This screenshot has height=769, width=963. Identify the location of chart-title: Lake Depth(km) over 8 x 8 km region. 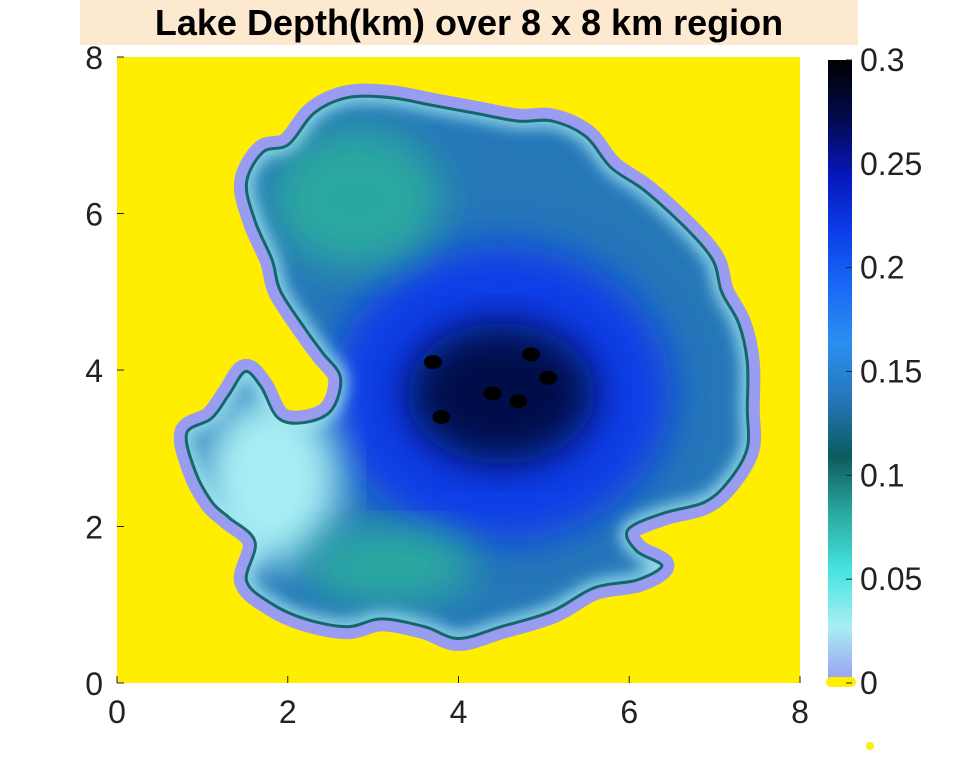
(469, 22).